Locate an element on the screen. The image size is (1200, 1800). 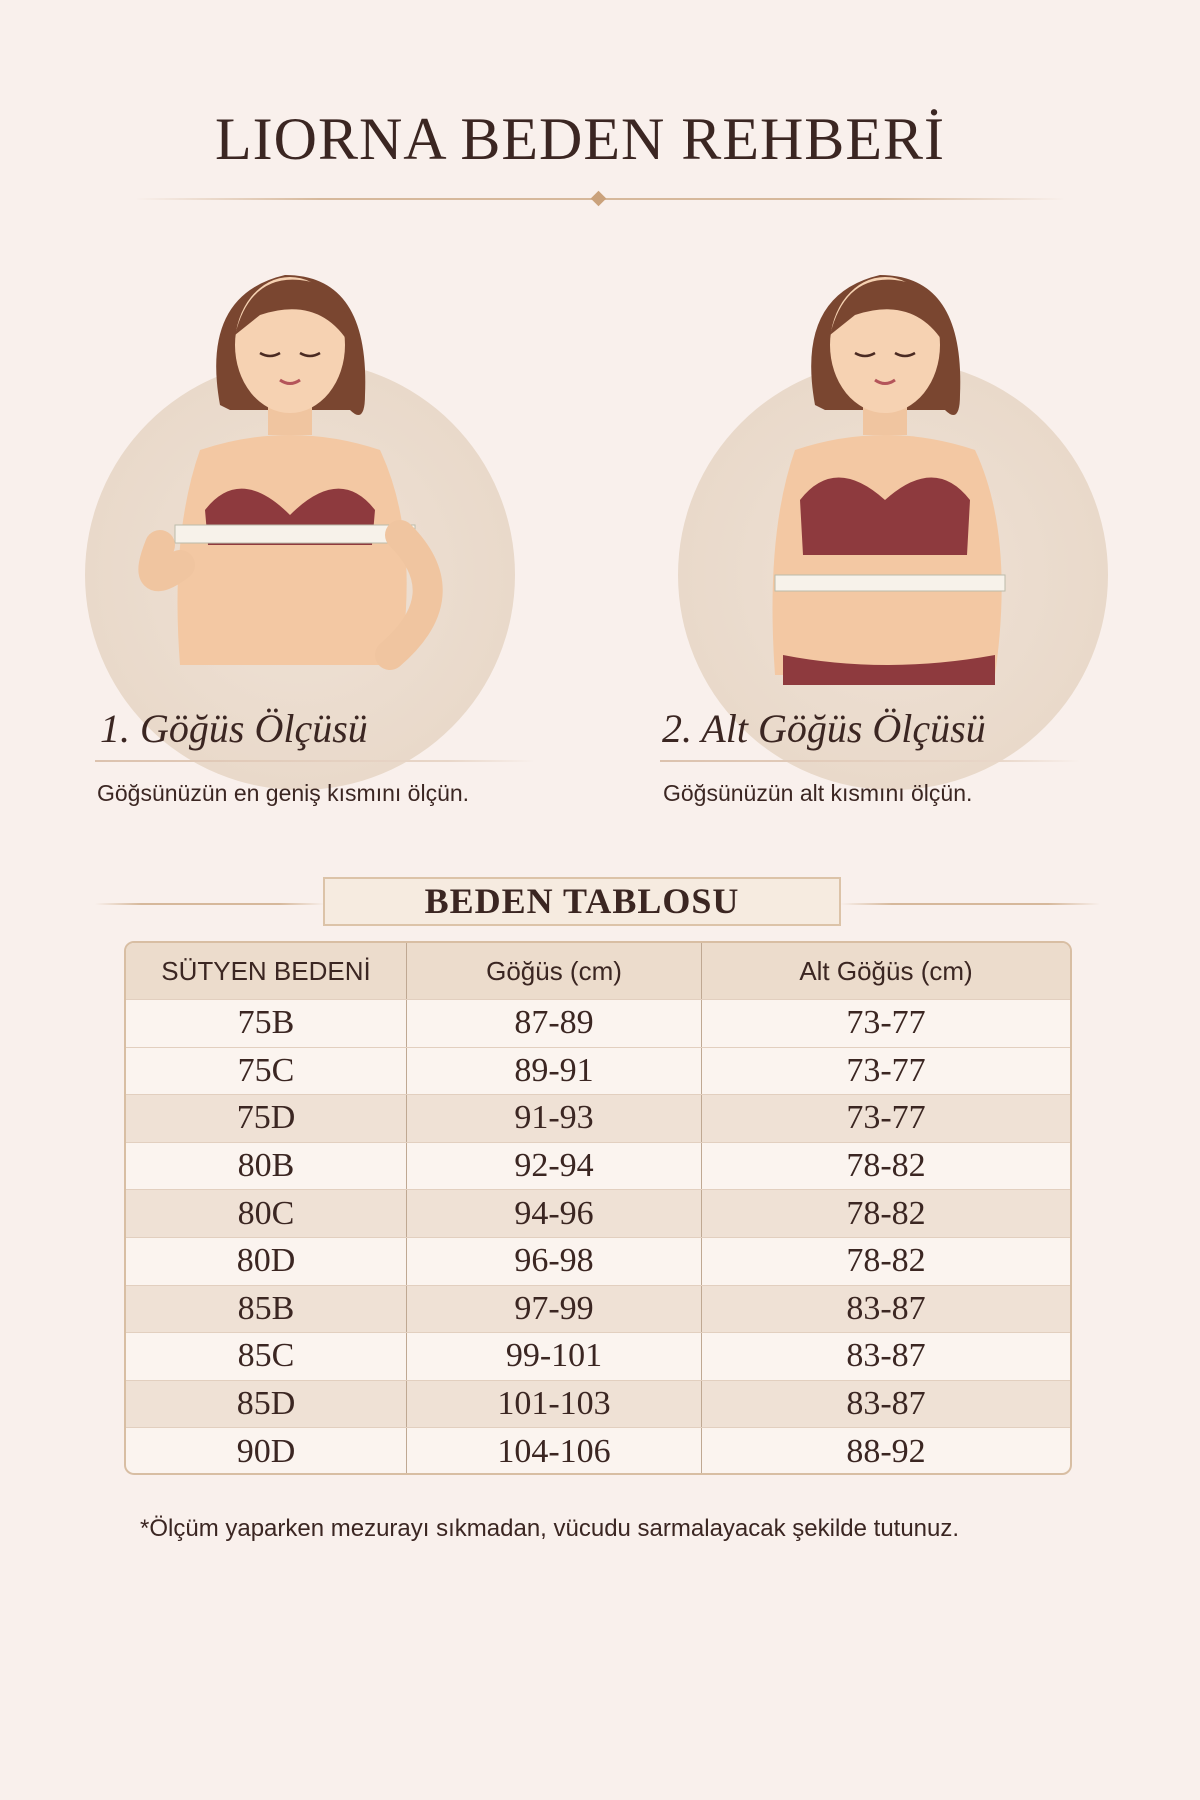
cell-bra-size: 85C is located at coordinates (266, 1356).